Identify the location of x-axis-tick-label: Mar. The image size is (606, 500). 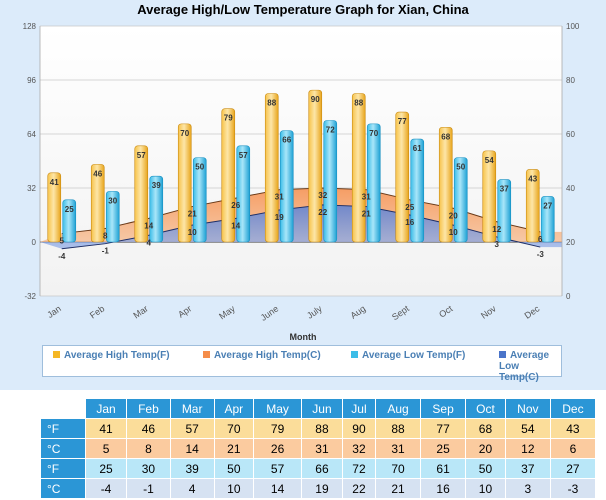
(140, 311).